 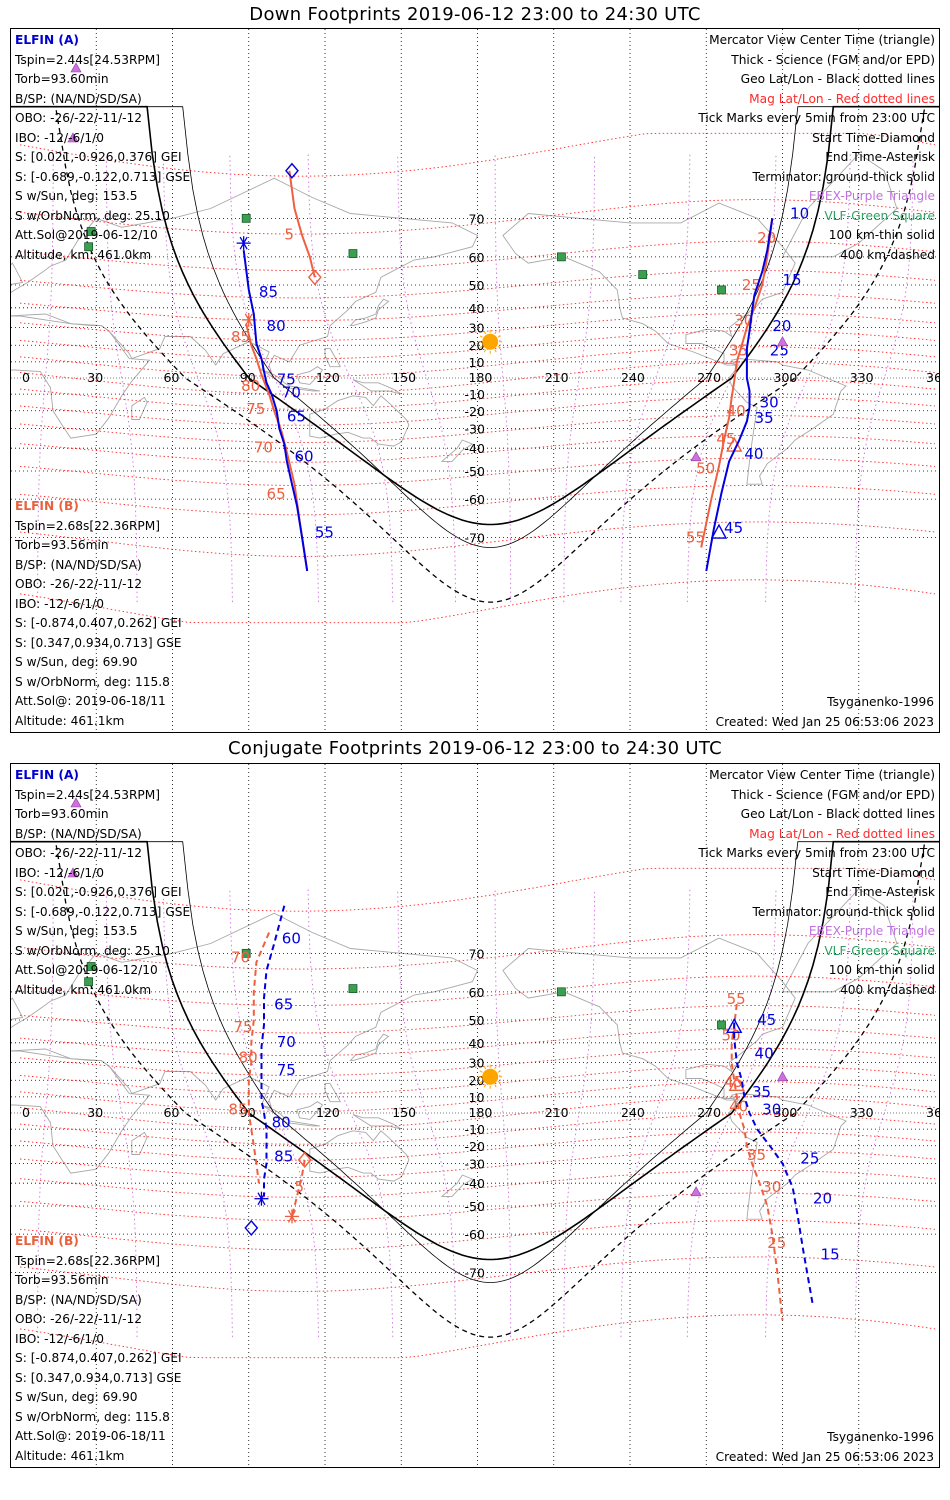 I want to click on lat-label: -70, so click(x=475, y=1273).